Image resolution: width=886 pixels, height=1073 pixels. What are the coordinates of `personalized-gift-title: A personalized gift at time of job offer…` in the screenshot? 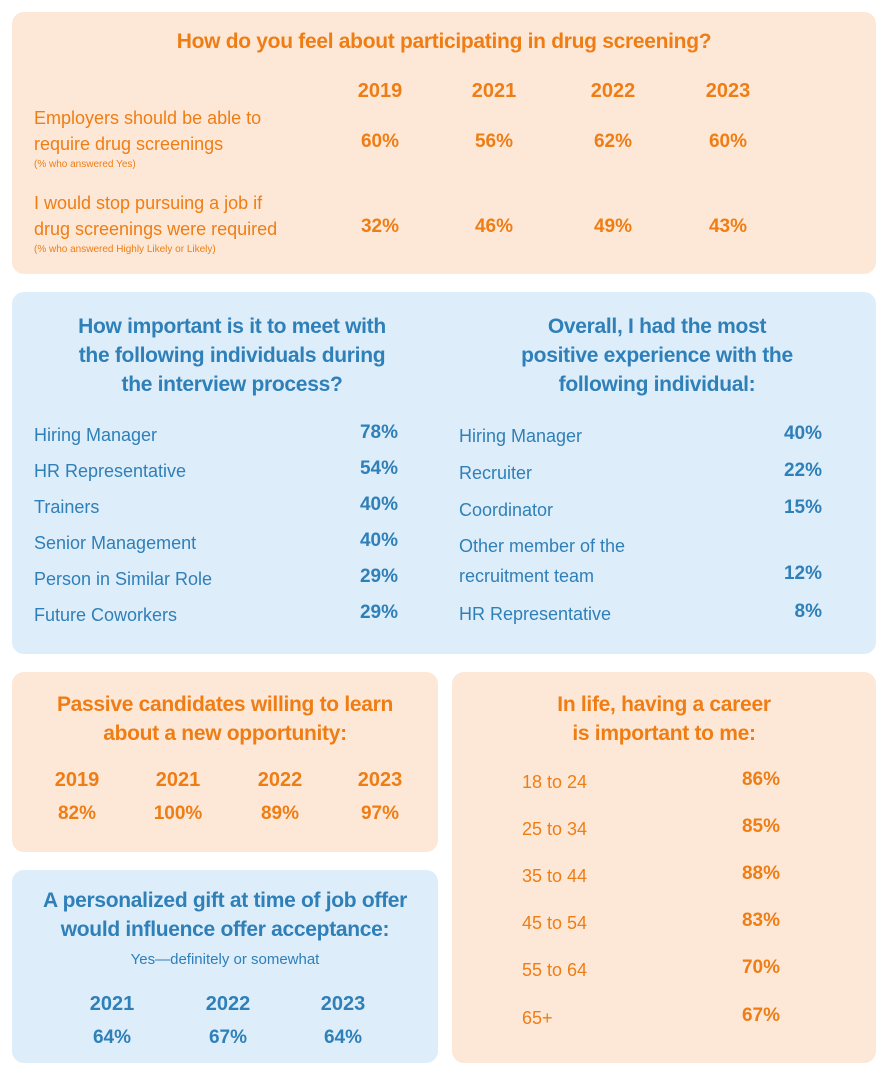 It's located at (225, 915).